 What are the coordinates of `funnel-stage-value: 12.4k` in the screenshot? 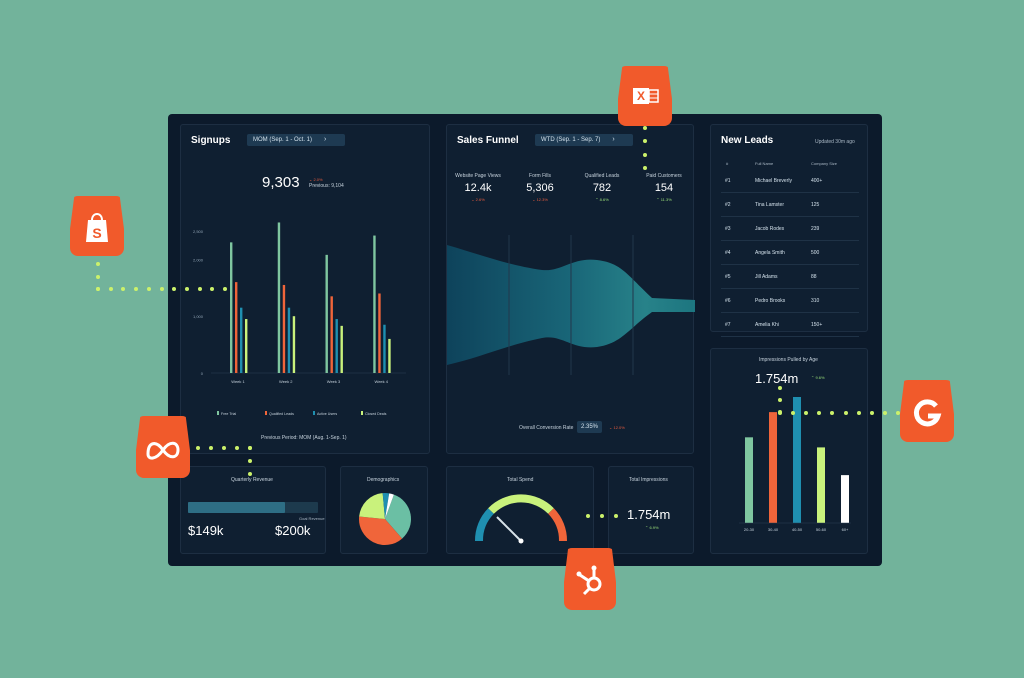 It's located at (478, 188).